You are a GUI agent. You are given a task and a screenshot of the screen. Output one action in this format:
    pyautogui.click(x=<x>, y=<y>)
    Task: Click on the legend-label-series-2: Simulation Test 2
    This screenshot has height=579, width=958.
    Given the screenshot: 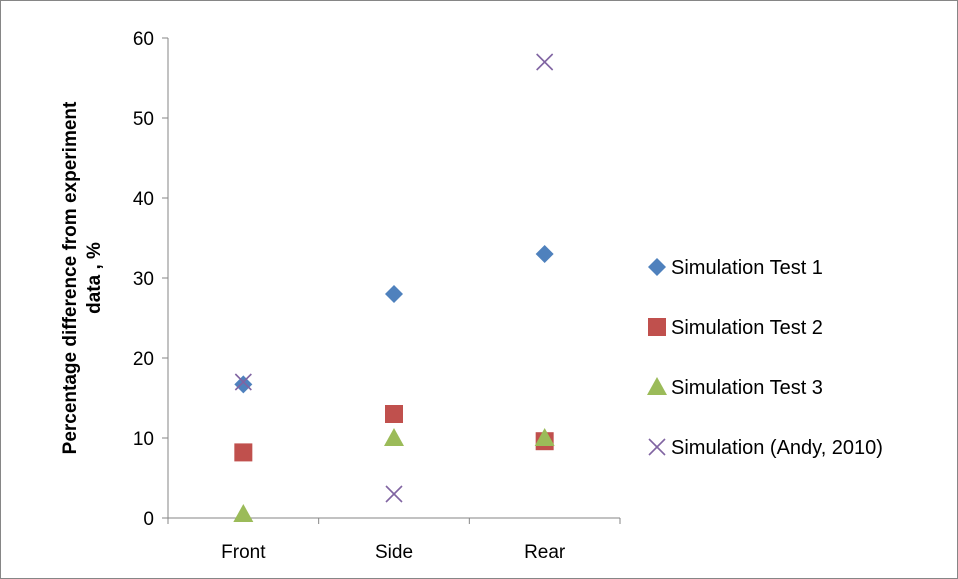 What is the action you would take?
    pyautogui.click(x=747, y=328)
    